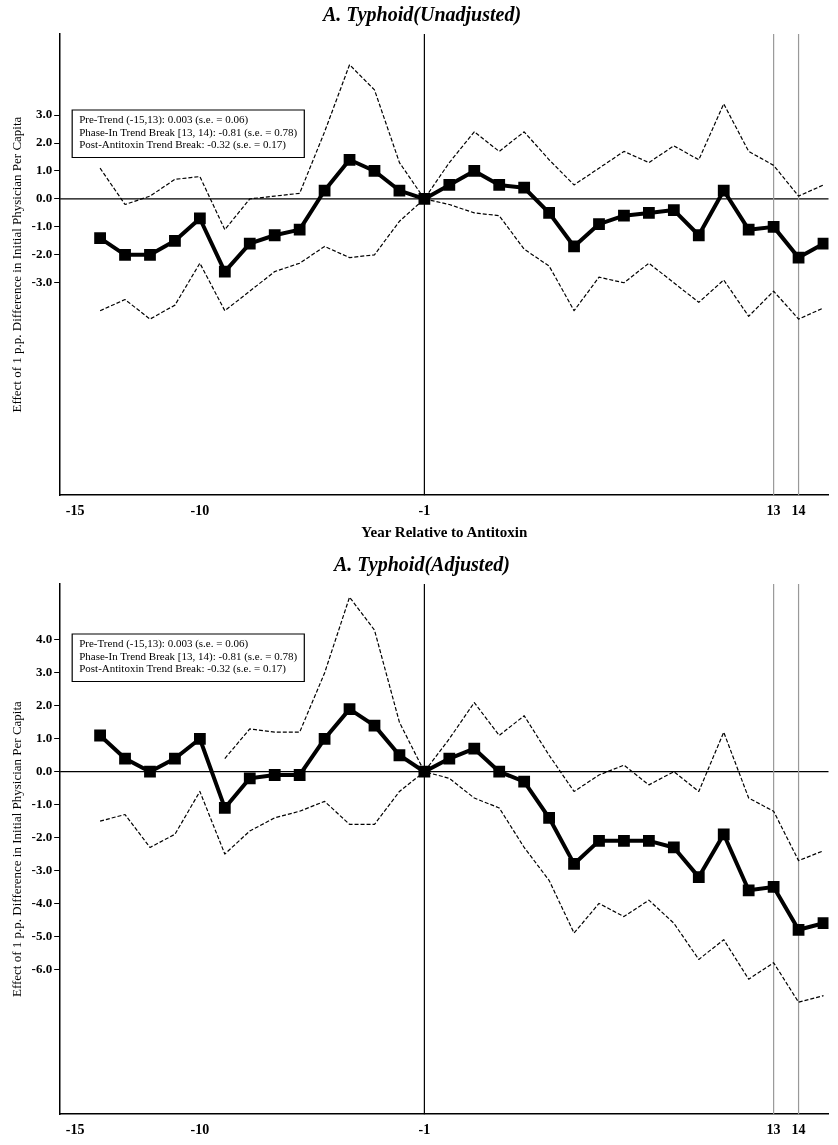 The image size is (838, 1145). Describe the element at coordinates (421, 15) in the screenshot. I see `chart-title: A. Typhoid(Unadjusted)` at that location.